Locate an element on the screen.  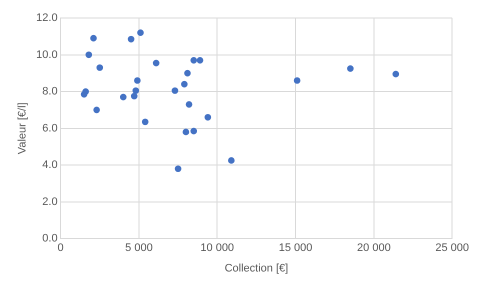
y-tick-label: 0.0 is located at coordinates (50, 238).